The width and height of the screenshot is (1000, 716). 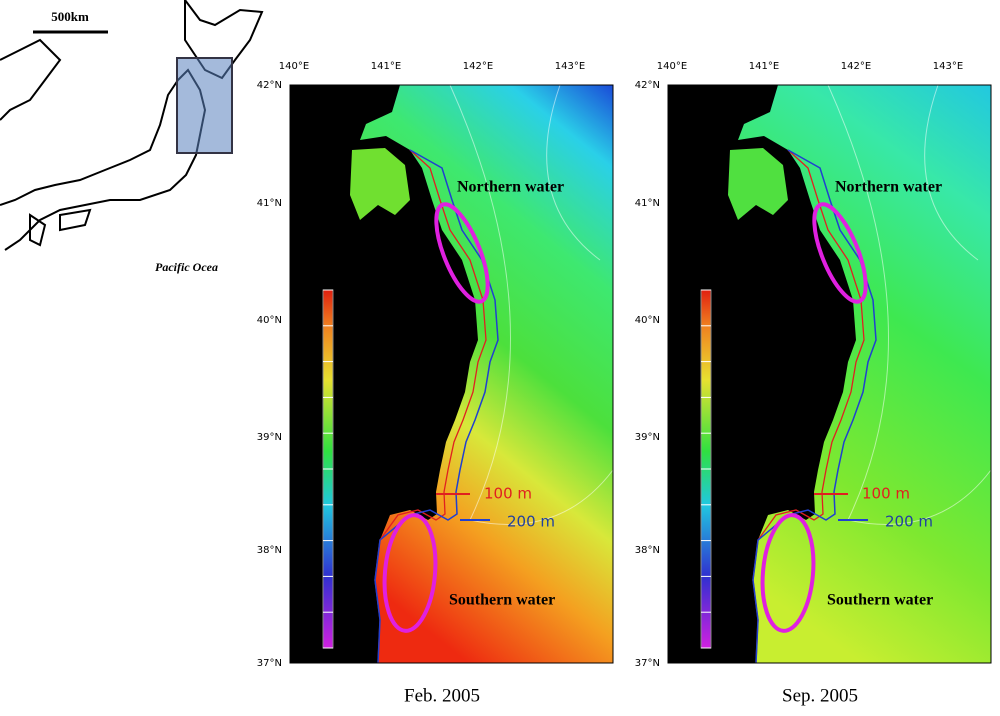 I want to click on colorbar-tick-label: 8, so click(x=350, y=362).